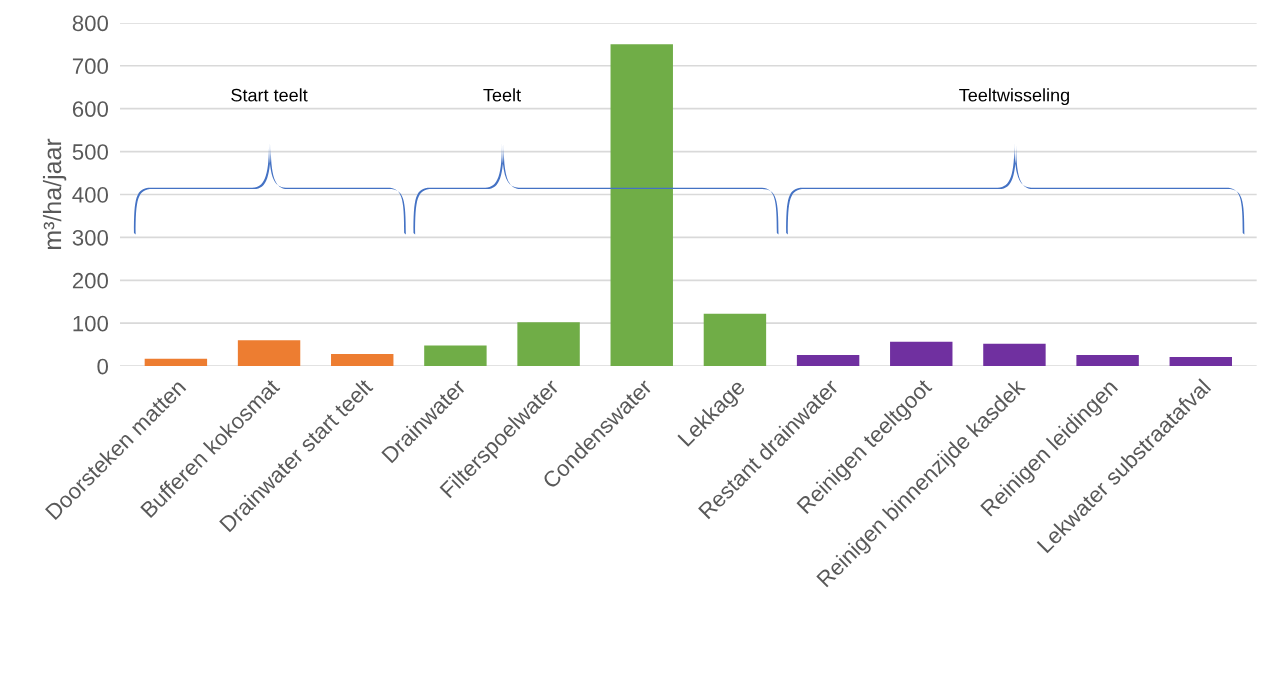 The image size is (1263, 673). Describe the element at coordinates (54, 194) in the screenshot. I see `y-axis-title: m³/ha/jaar` at that location.